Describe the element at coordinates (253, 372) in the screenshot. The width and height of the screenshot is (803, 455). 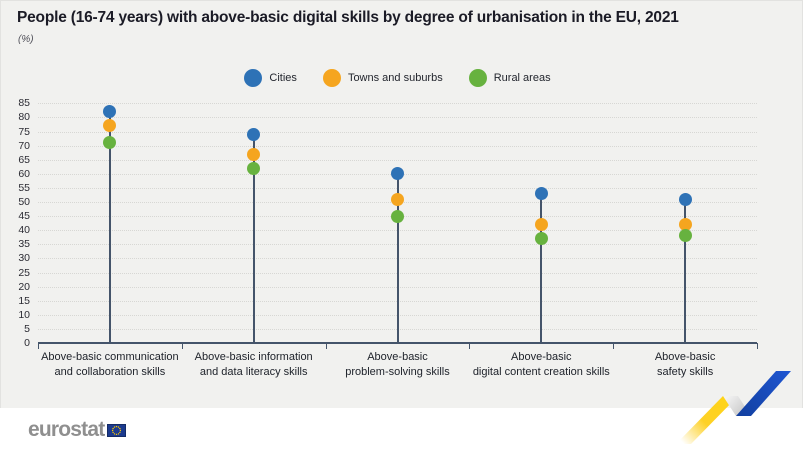
I see `category-label-line: and data literacy skills` at that location.